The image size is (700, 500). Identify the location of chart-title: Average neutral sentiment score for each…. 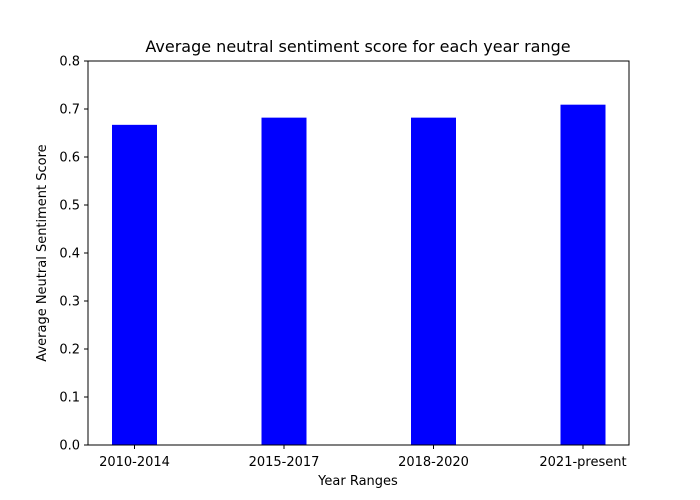
(357, 46).